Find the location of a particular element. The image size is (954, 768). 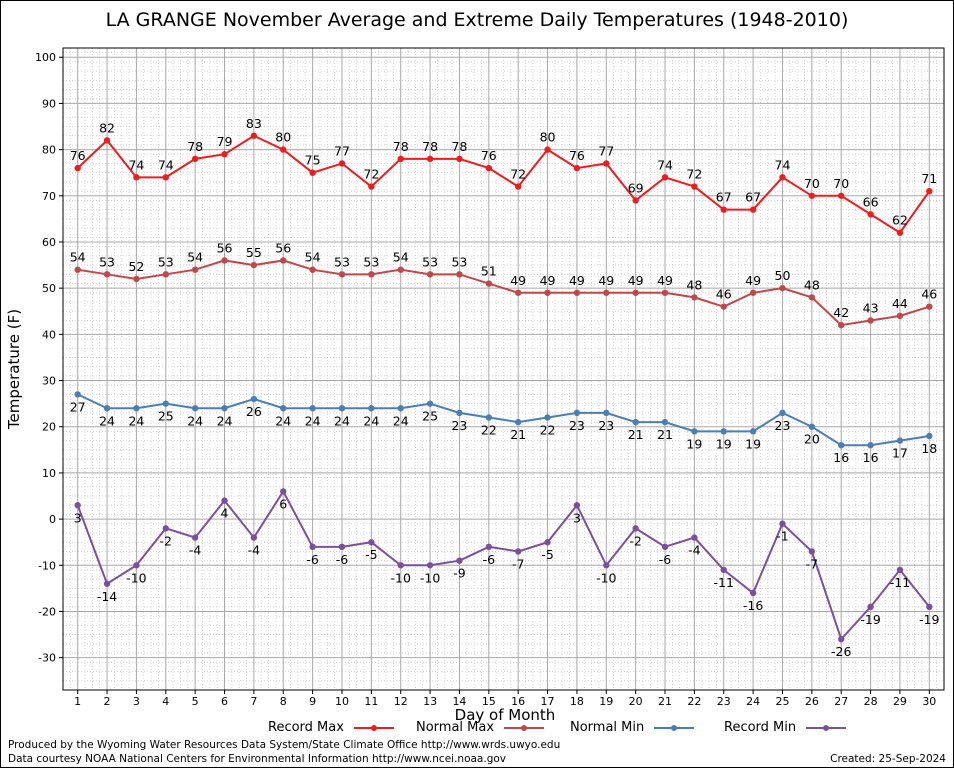

record-max-data-label: 80 is located at coordinates (548, 137).